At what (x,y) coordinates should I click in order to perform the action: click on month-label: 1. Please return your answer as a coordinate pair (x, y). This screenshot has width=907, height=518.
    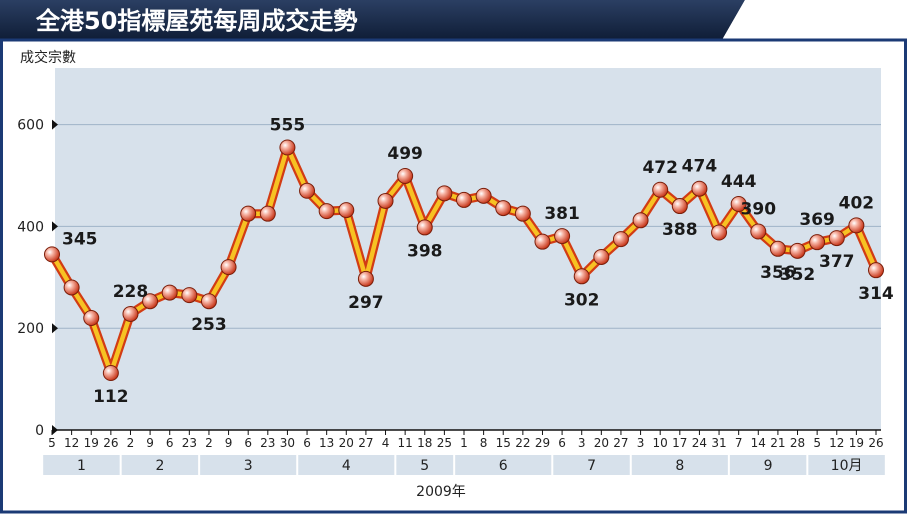
    Looking at the image, I should click on (81, 466).